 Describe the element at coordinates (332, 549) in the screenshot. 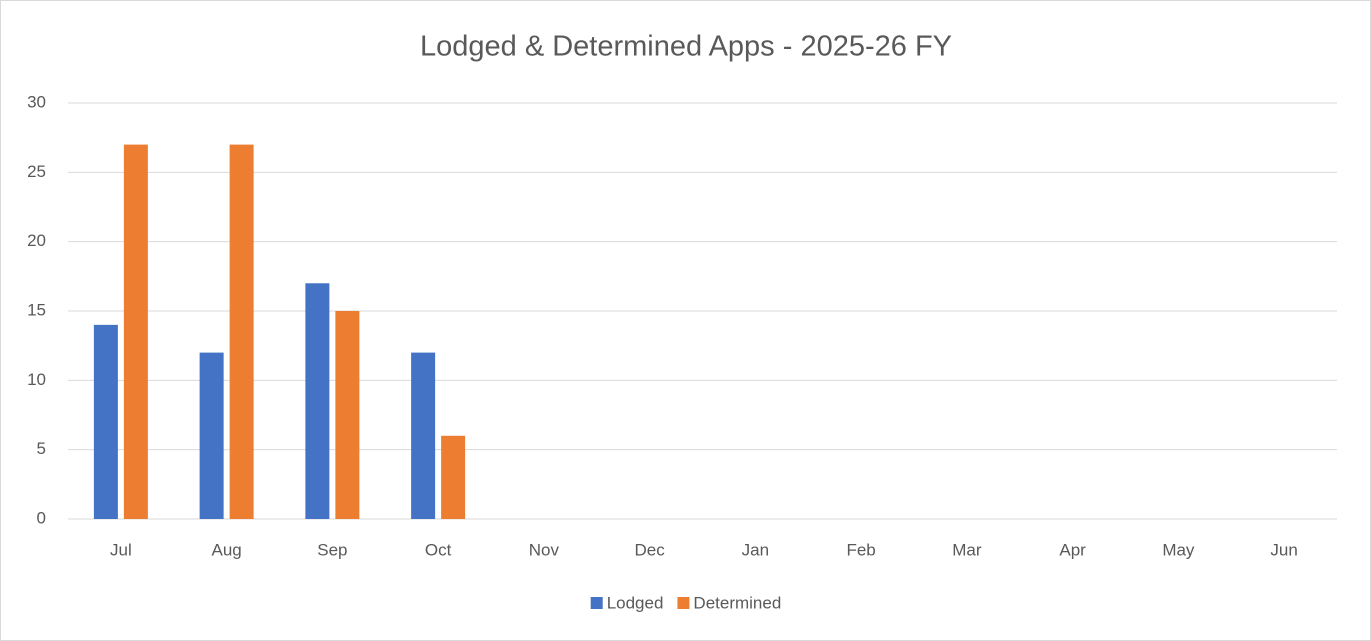

I see `x-tick-label: Sep` at that location.